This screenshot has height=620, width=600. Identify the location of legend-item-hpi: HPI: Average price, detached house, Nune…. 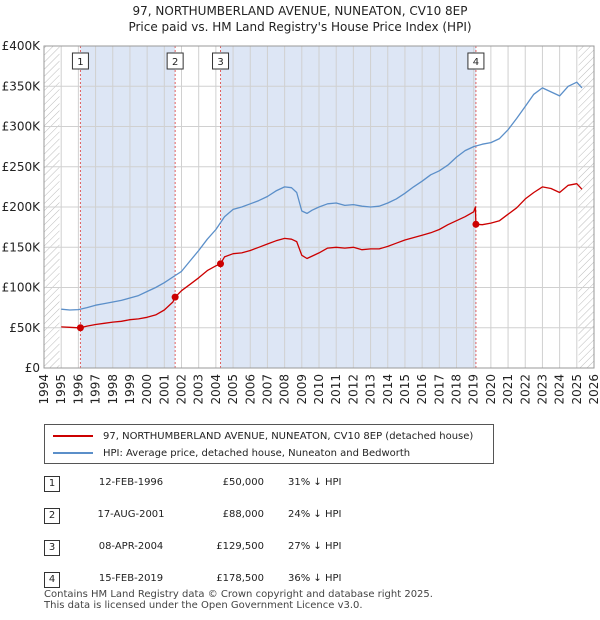
(231, 453).